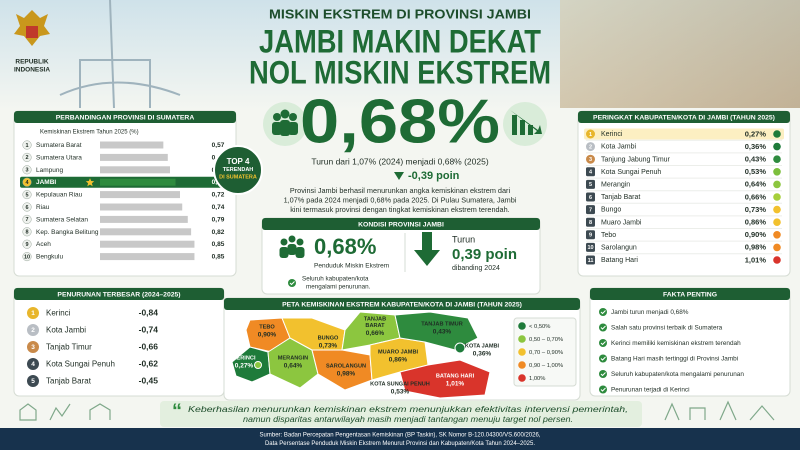  I want to click on province-name: Lampung, so click(49, 170).